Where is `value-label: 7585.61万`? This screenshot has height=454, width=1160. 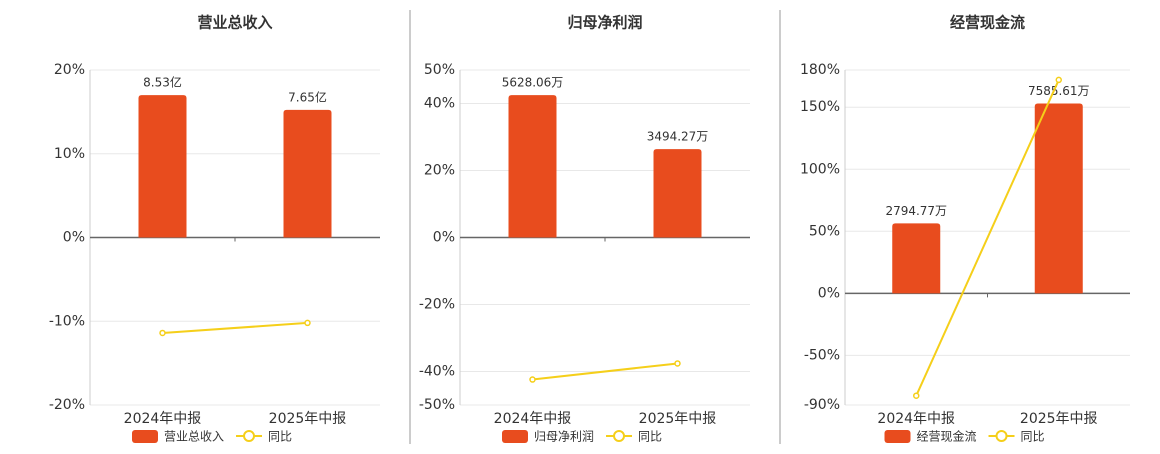
value-label: 7585.61万 is located at coordinates (1059, 91).